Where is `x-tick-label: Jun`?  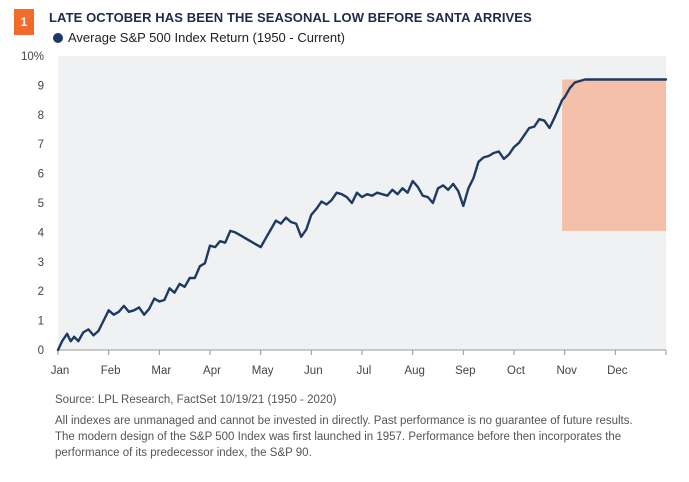
x-tick-label: Jun is located at coordinates (313, 371).